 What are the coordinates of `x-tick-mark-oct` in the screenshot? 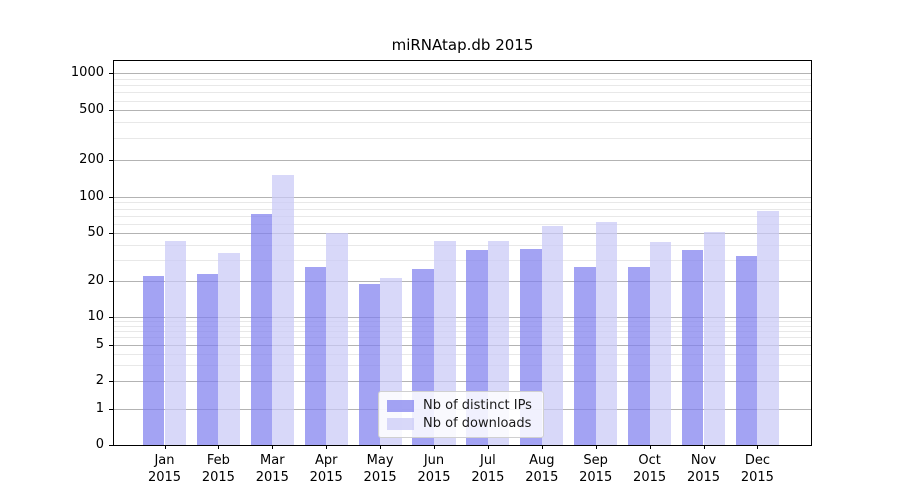 It's located at (650, 447).